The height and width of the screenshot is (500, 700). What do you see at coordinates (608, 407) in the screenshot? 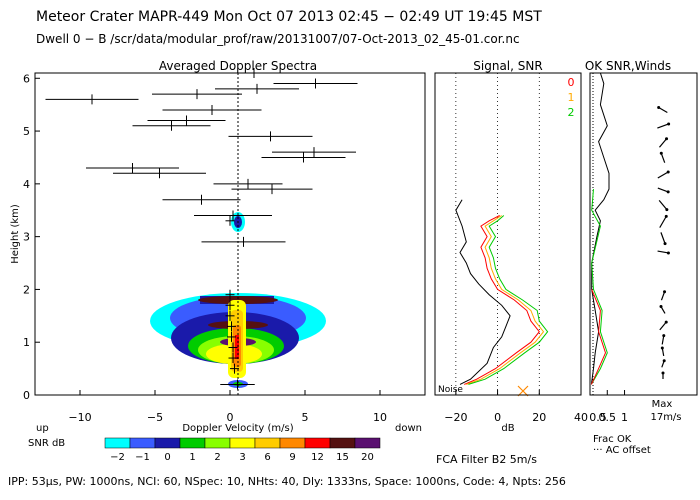
I see `frac-ok-x-ticks: 0.5 1 0.5` at bounding box center [608, 407].